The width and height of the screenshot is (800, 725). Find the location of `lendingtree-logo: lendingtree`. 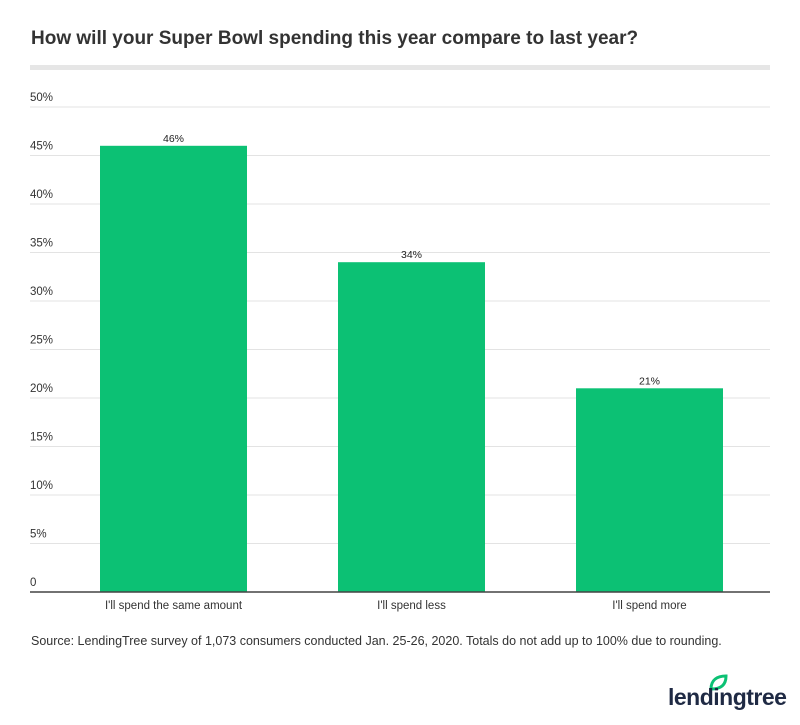

lendingtree-logo: lendingtree is located at coordinates (727, 692).